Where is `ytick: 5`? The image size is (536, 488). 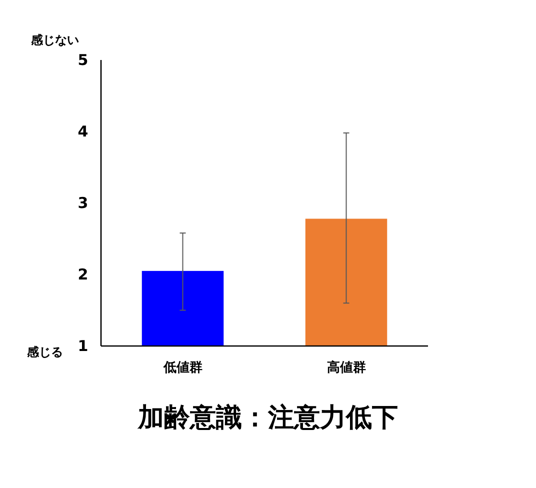
ytick: 5 is located at coordinates (83, 60).